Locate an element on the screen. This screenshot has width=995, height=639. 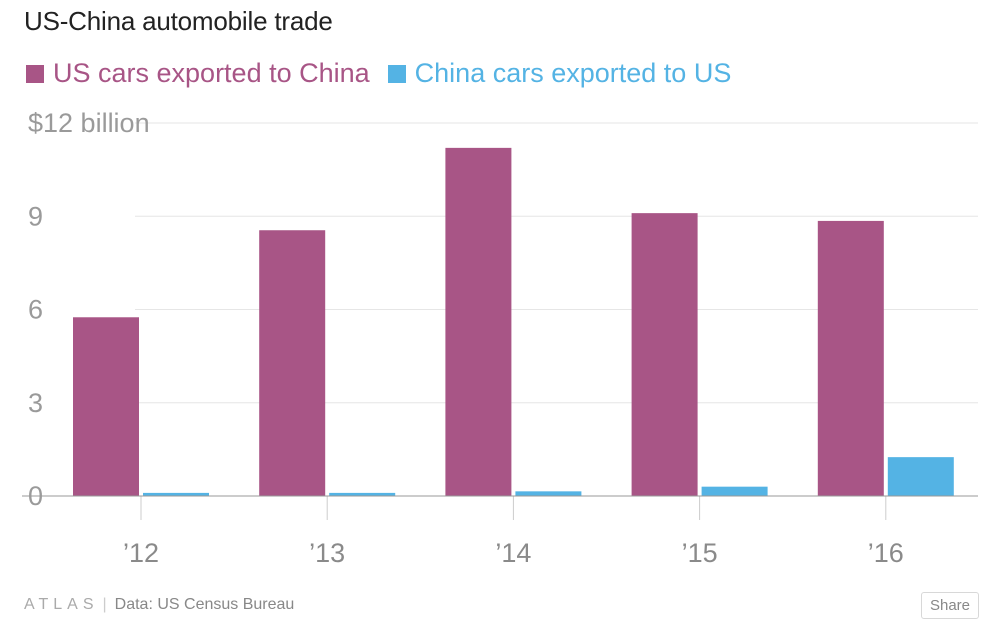
y-tick-label: 9 is located at coordinates (35, 216).